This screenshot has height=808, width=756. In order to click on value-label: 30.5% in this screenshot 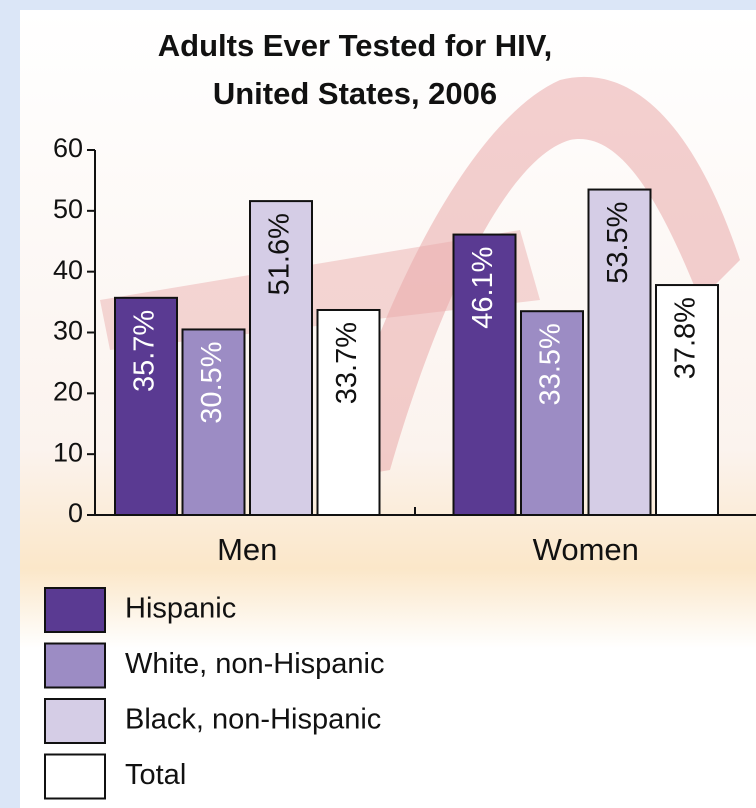, I will do `click(212, 382)`.